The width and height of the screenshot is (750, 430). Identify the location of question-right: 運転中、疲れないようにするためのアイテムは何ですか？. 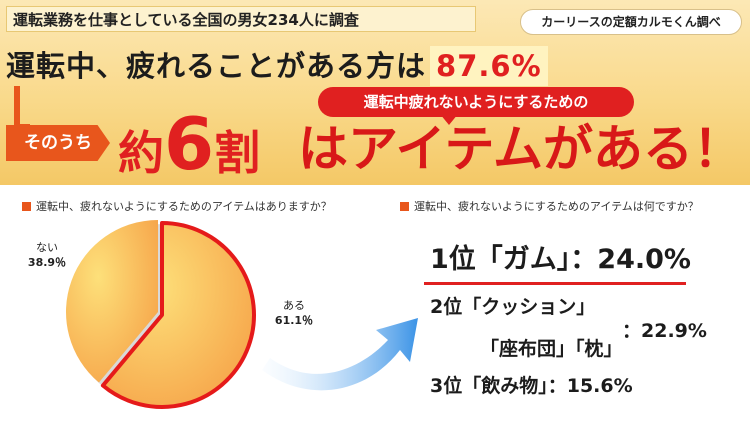
(549, 207).